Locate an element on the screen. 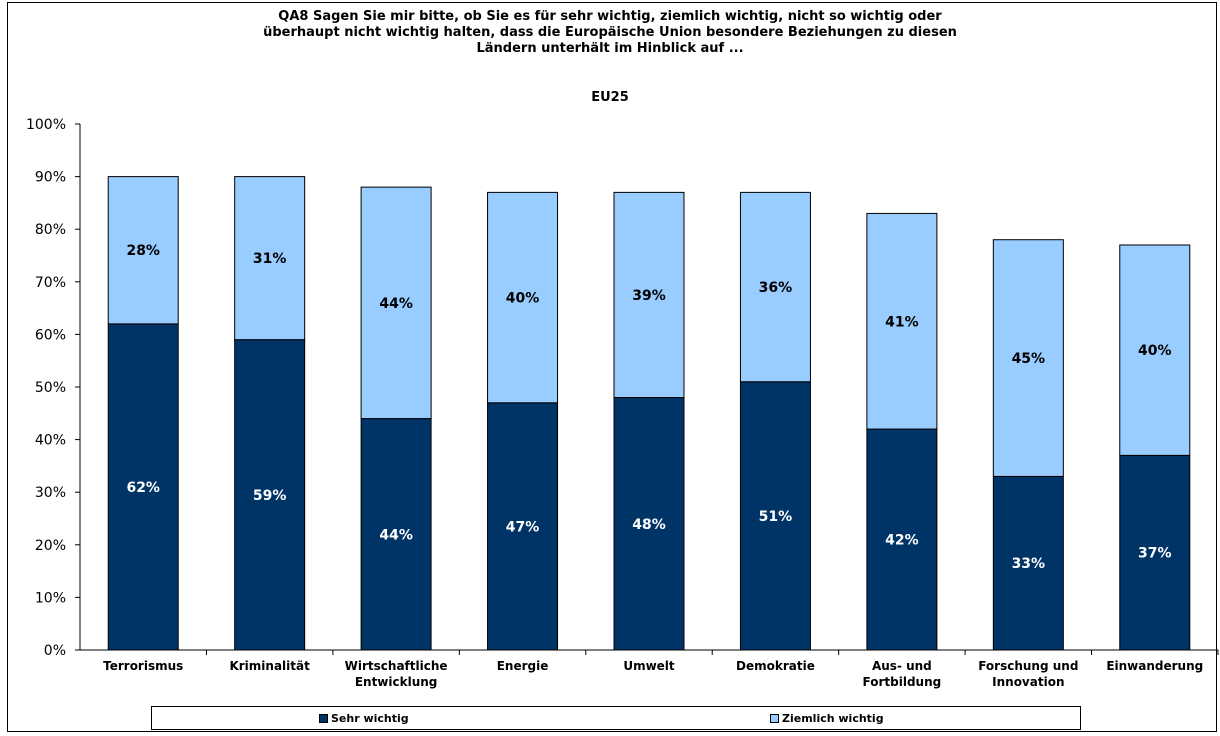 The width and height of the screenshot is (1220, 736). data-label-sehr-wichtig: 37% is located at coordinates (1155, 554).